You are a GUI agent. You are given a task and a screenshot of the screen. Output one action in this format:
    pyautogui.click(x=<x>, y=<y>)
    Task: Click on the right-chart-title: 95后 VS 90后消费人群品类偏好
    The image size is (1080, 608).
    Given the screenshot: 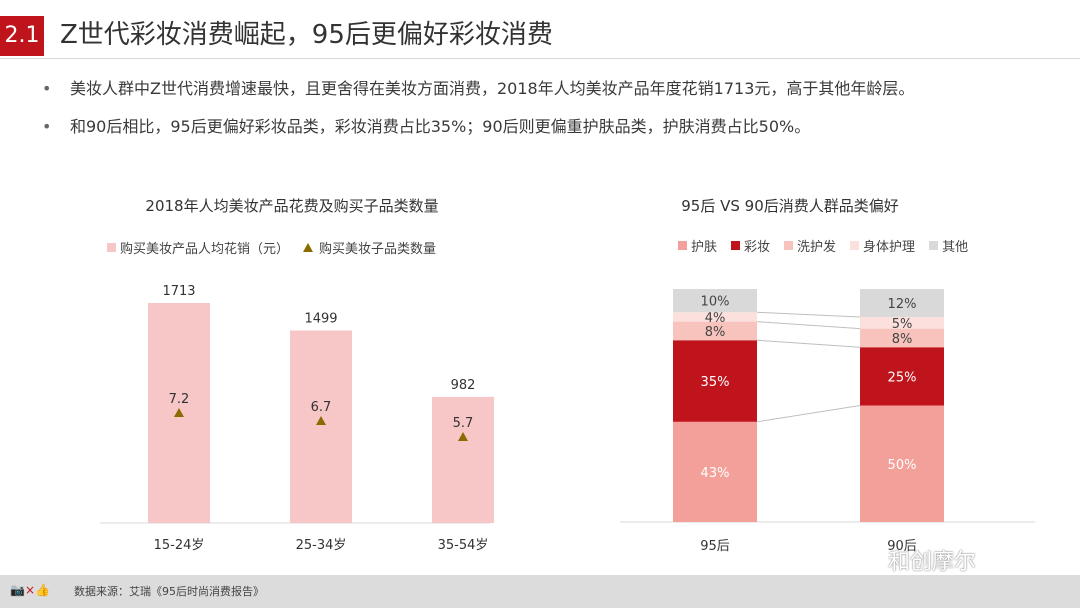 What is the action you would take?
    pyautogui.click(x=790, y=206)
    